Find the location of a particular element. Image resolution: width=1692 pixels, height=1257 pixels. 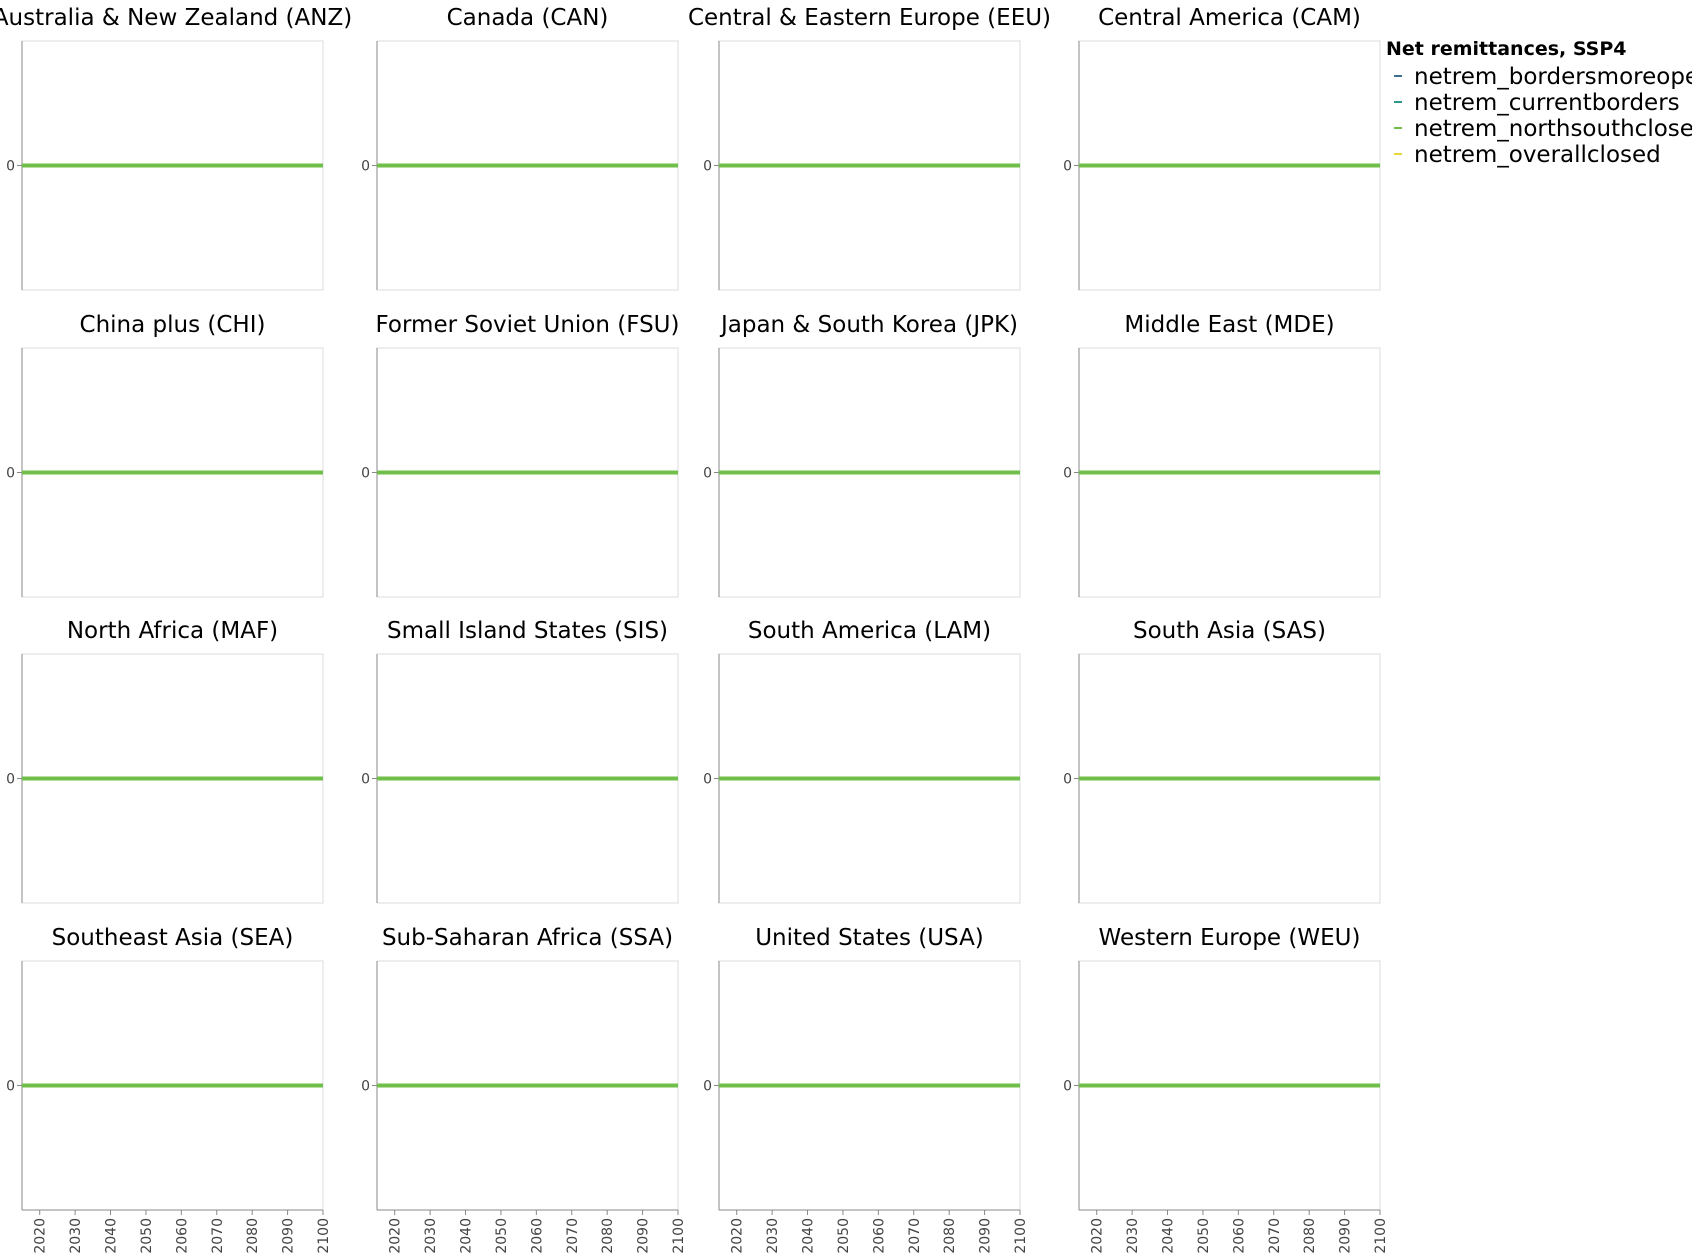

chart-panel: Former Soviet Union (FSU) 0 is located at coordinates (520, 455).